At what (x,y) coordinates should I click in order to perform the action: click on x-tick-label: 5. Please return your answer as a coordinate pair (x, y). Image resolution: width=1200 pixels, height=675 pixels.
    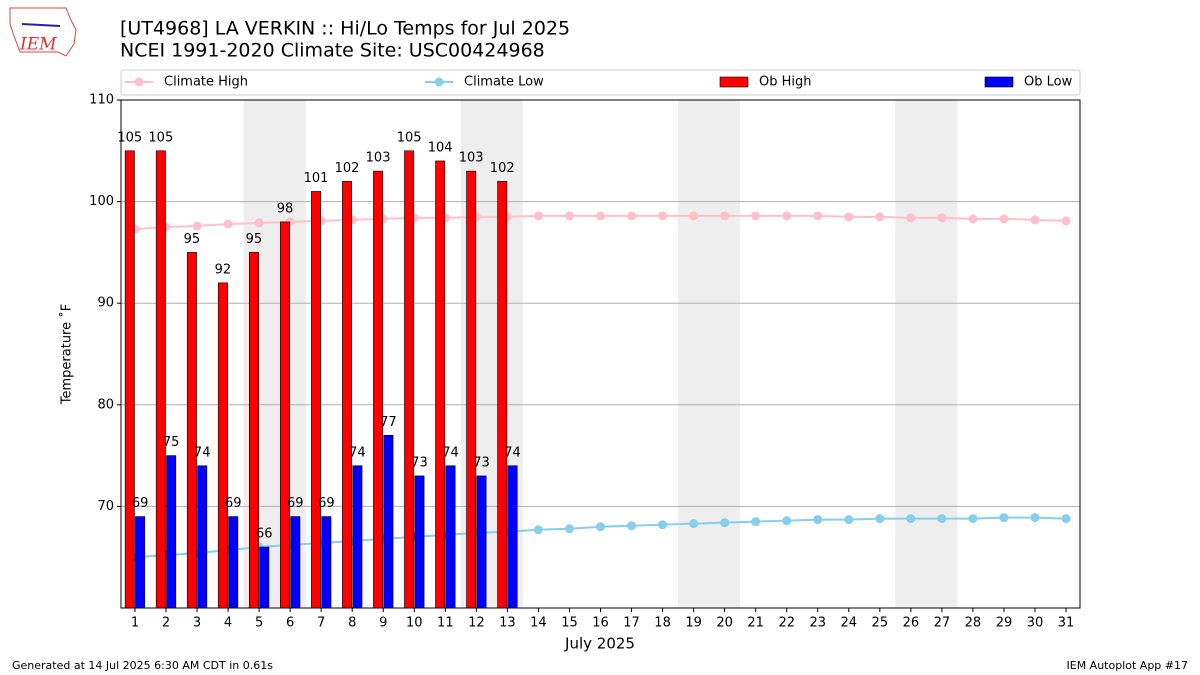
    Looking at the image, I should click on (259, 623).